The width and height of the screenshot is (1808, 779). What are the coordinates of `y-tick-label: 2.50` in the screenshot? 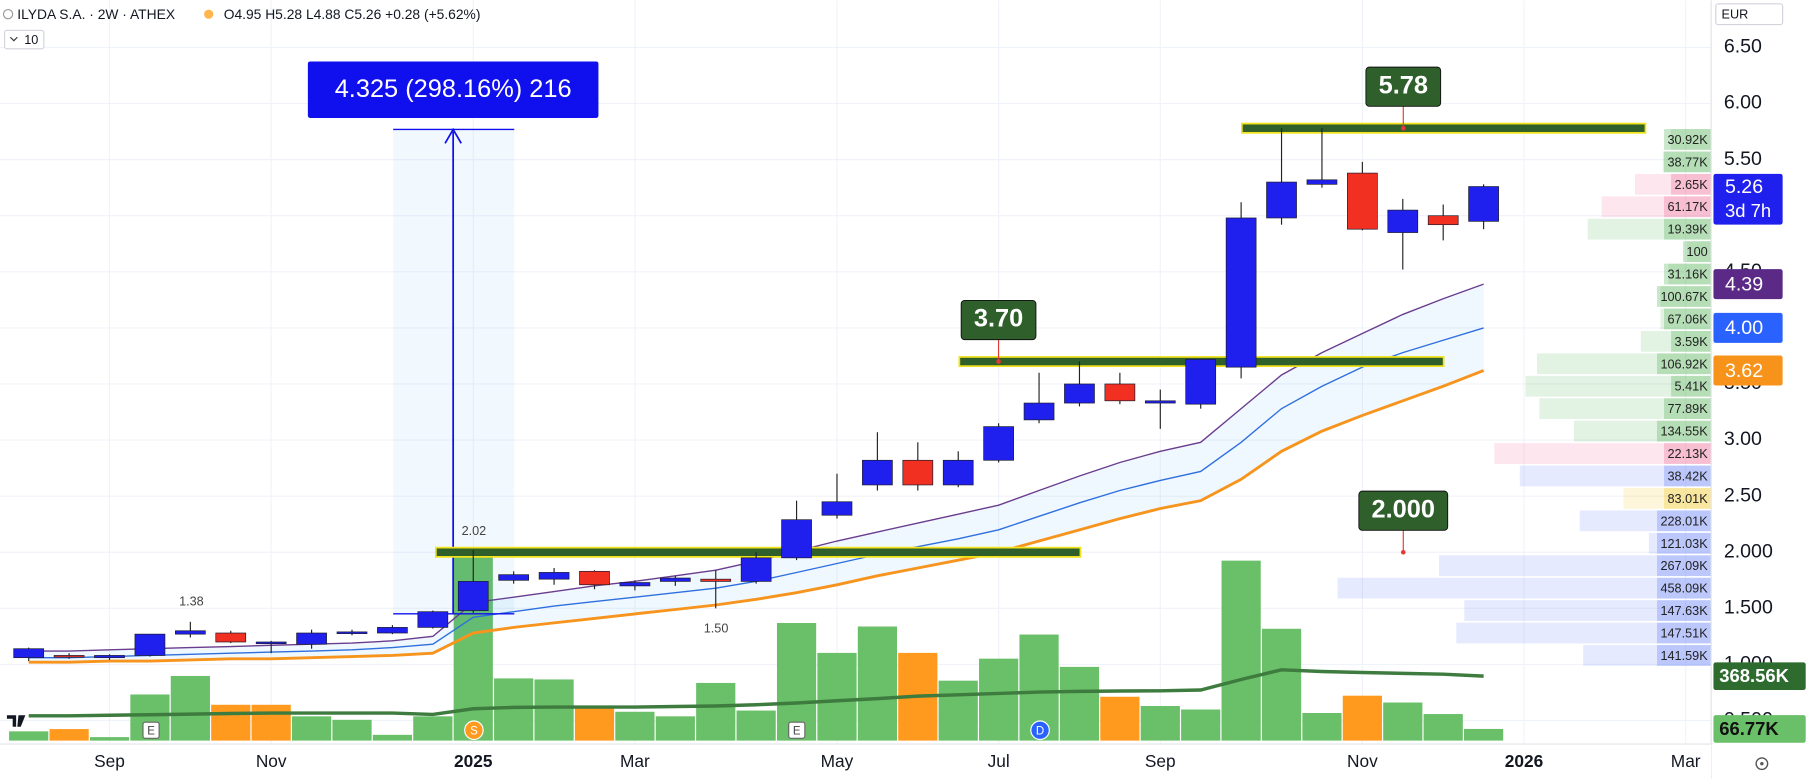 It's located at (1743, 495).